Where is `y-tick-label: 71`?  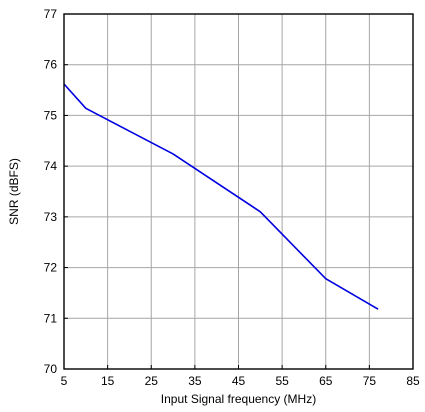 y-tick-label: 71 is located at coordinates (51, 318).